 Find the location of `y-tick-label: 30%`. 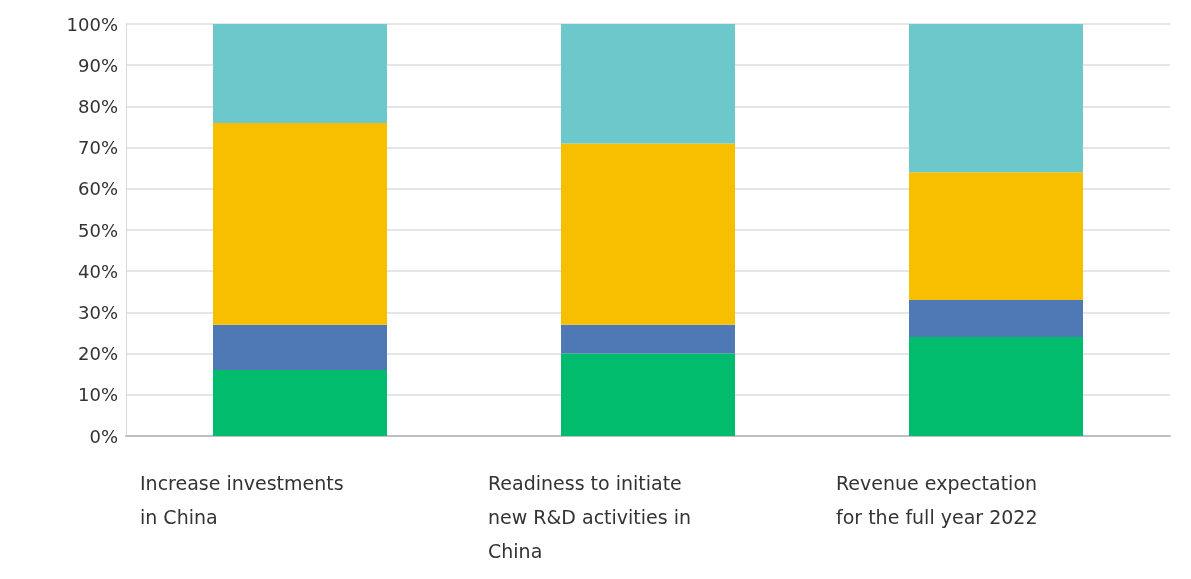

y-tick-label: 30% is located at coordinates (97, 312).